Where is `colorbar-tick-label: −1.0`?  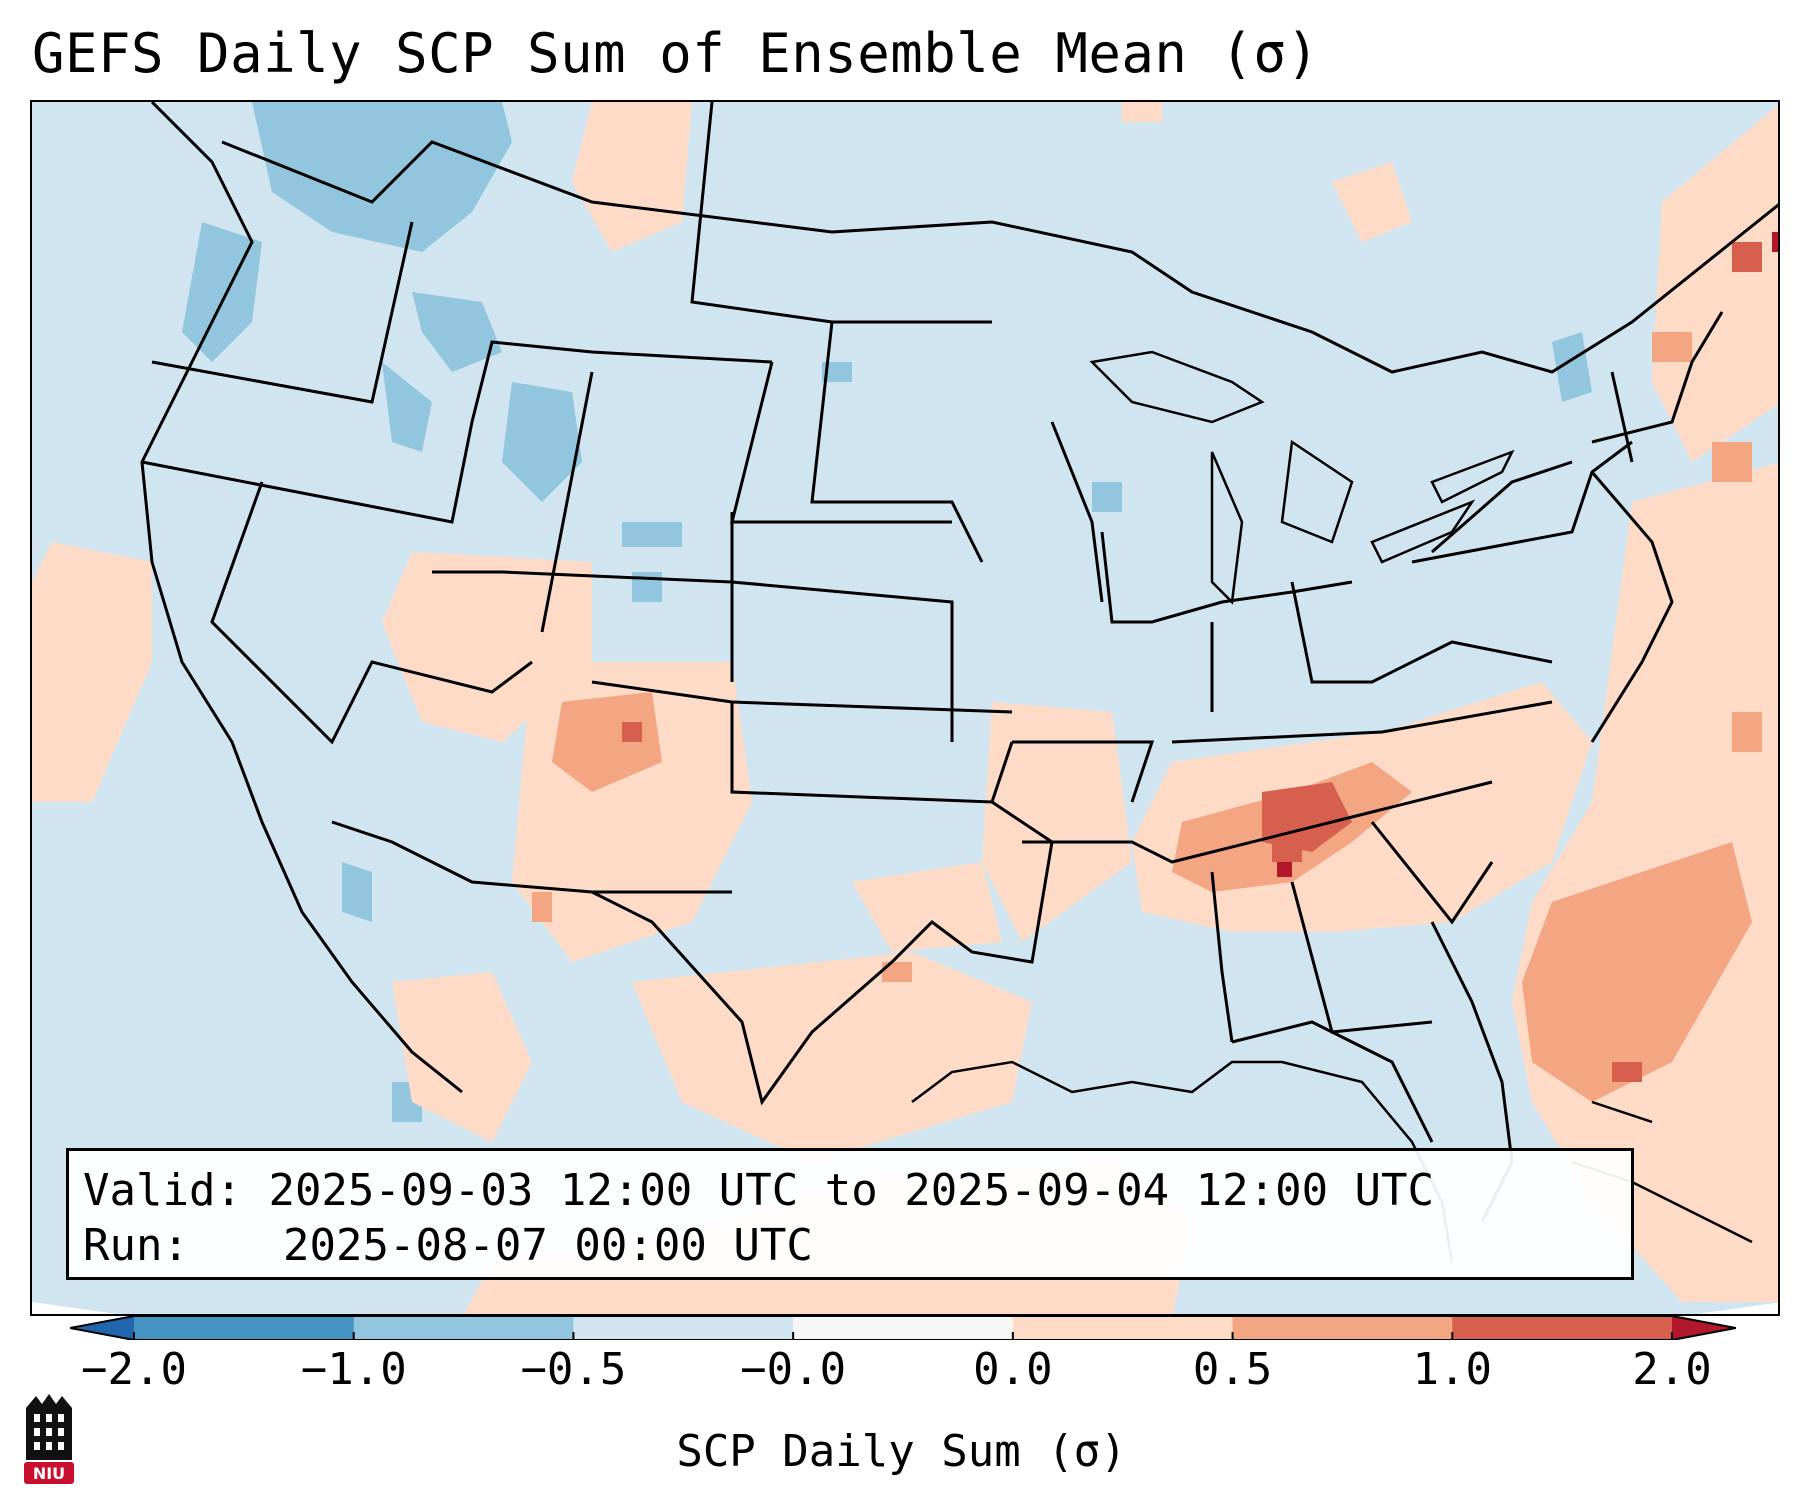
colorbar-tick-label: −1.0 is located at coordinates (353, 1369).